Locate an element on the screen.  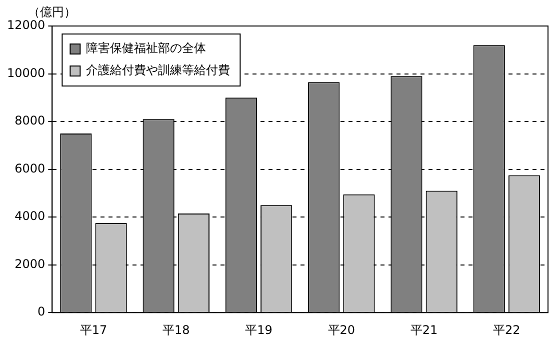
x-tick-label: 平21 is located at coordinates (424, 329).